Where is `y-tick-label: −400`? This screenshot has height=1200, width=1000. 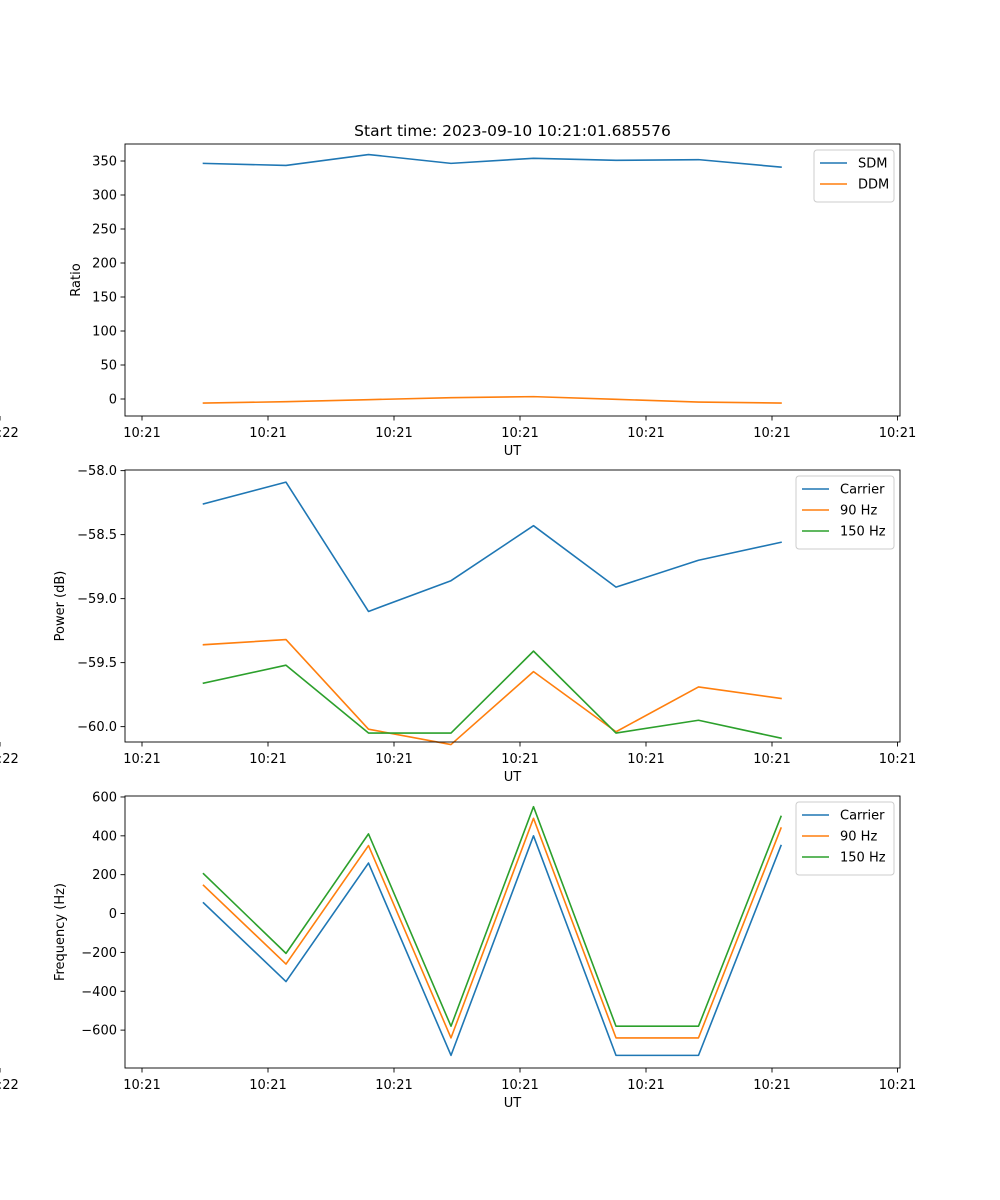
y-tick-label: −400 is located at coordinates (99, 992).